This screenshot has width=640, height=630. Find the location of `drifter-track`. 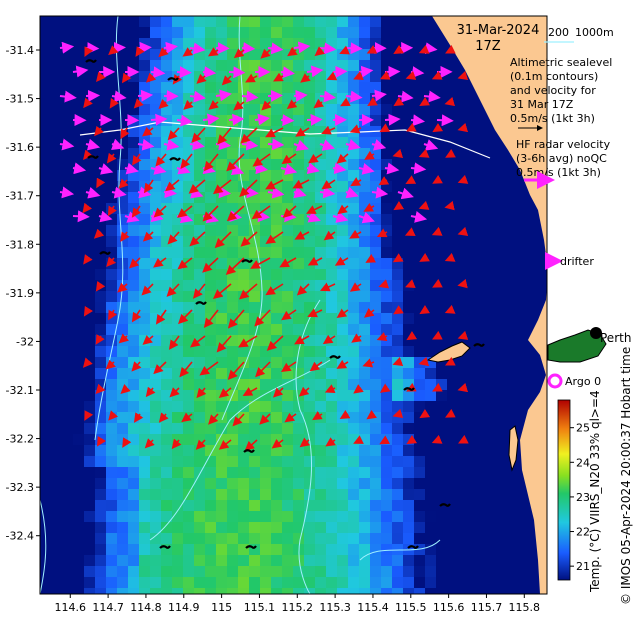

drifter-track is located at coordinates (201, 303).